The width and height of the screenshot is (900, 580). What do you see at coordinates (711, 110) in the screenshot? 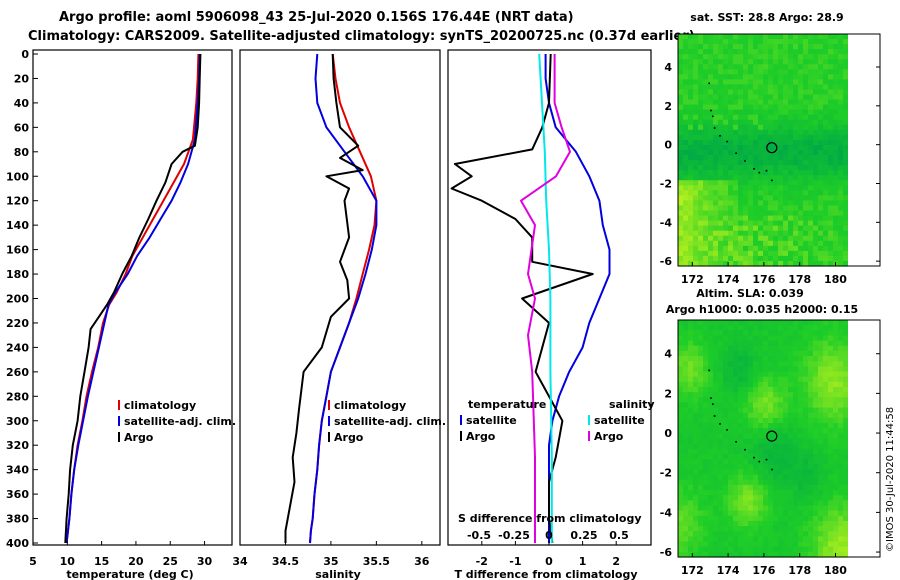
I see `m1-island-dot` at bounding box center [711, 110].